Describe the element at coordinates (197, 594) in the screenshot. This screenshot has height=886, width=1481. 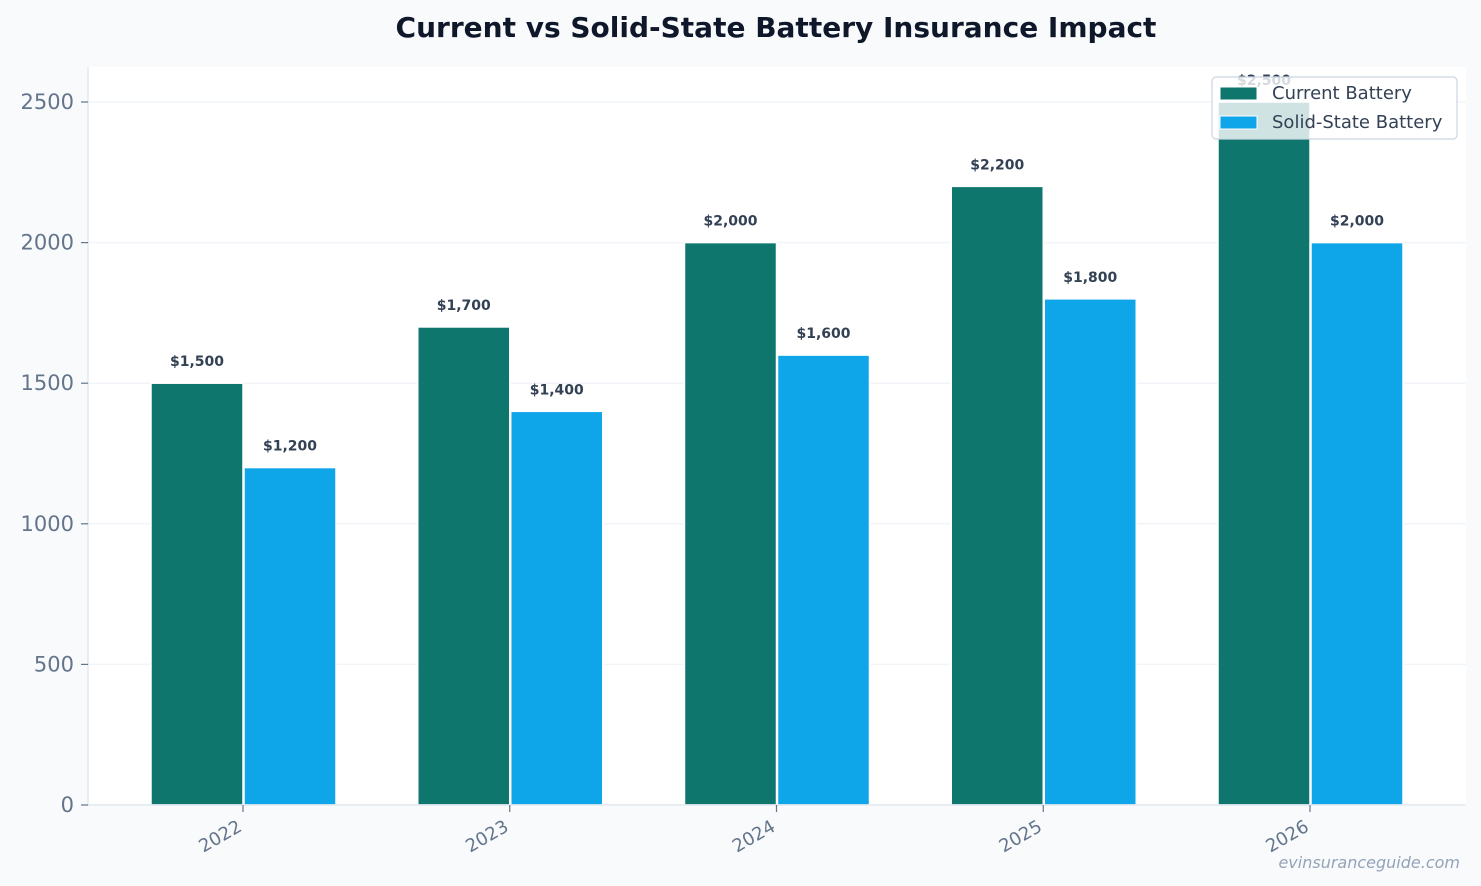
I see `bar-current-2022` at that location.